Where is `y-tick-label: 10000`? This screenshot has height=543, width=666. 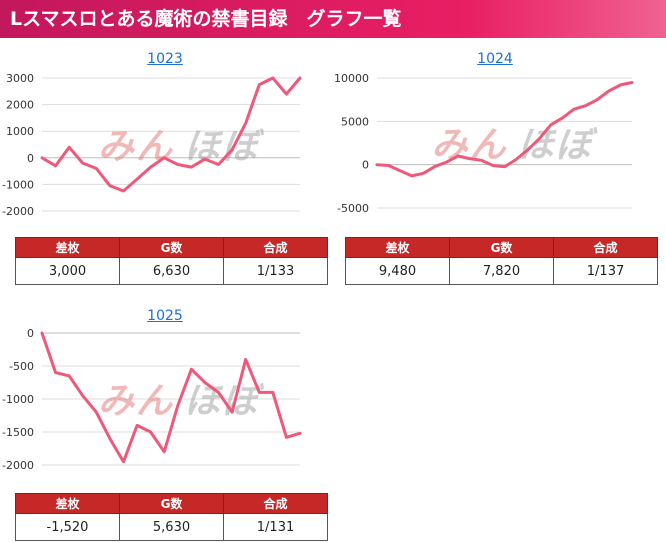 y-tick-label: 10000 is located at coordinates (351, 78).